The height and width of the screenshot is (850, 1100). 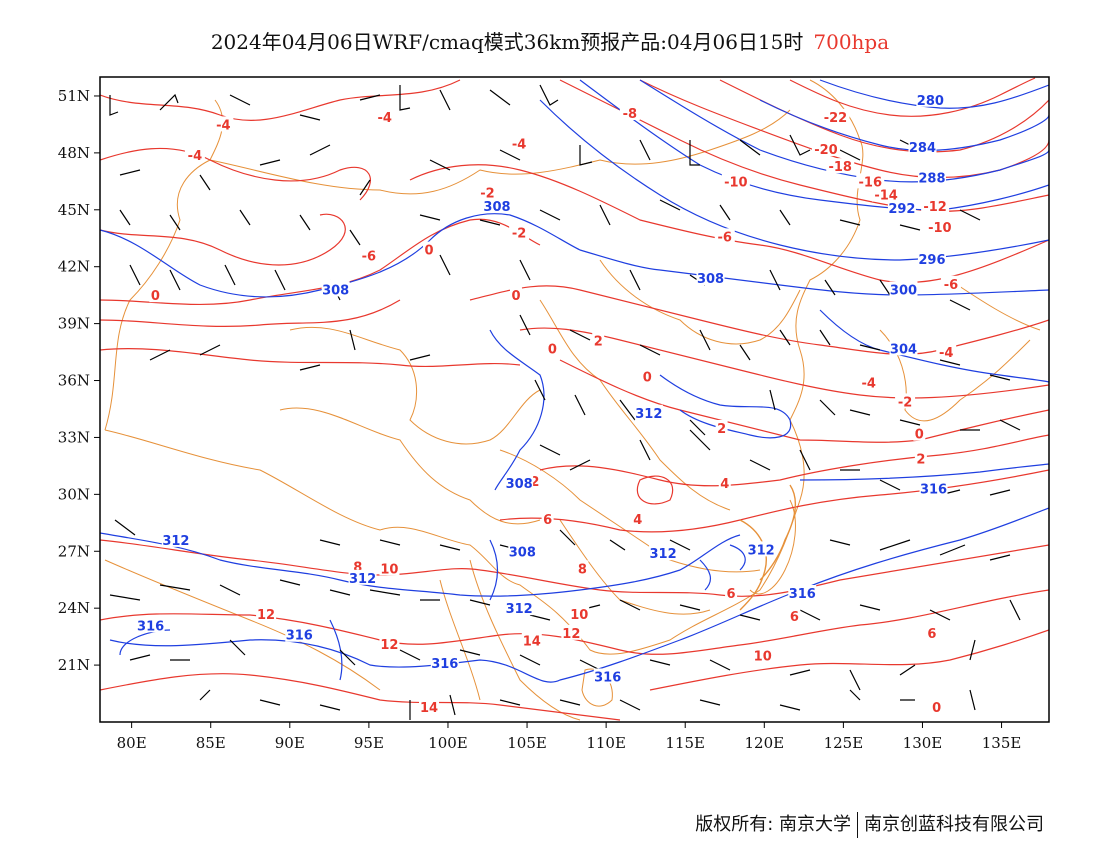 I want to click on temperature-label: -8, so click(x=630, y=114).